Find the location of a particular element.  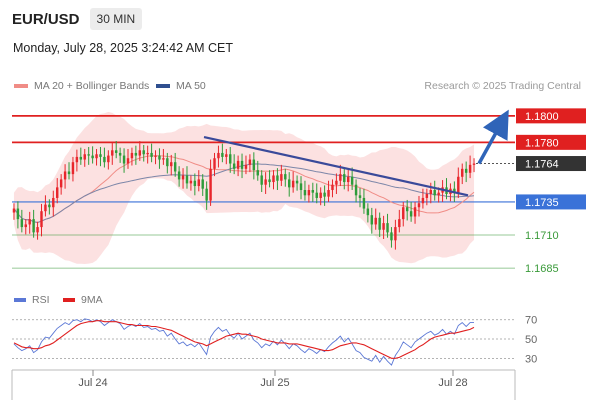

ma50-line is located at coordinates (244, 193).